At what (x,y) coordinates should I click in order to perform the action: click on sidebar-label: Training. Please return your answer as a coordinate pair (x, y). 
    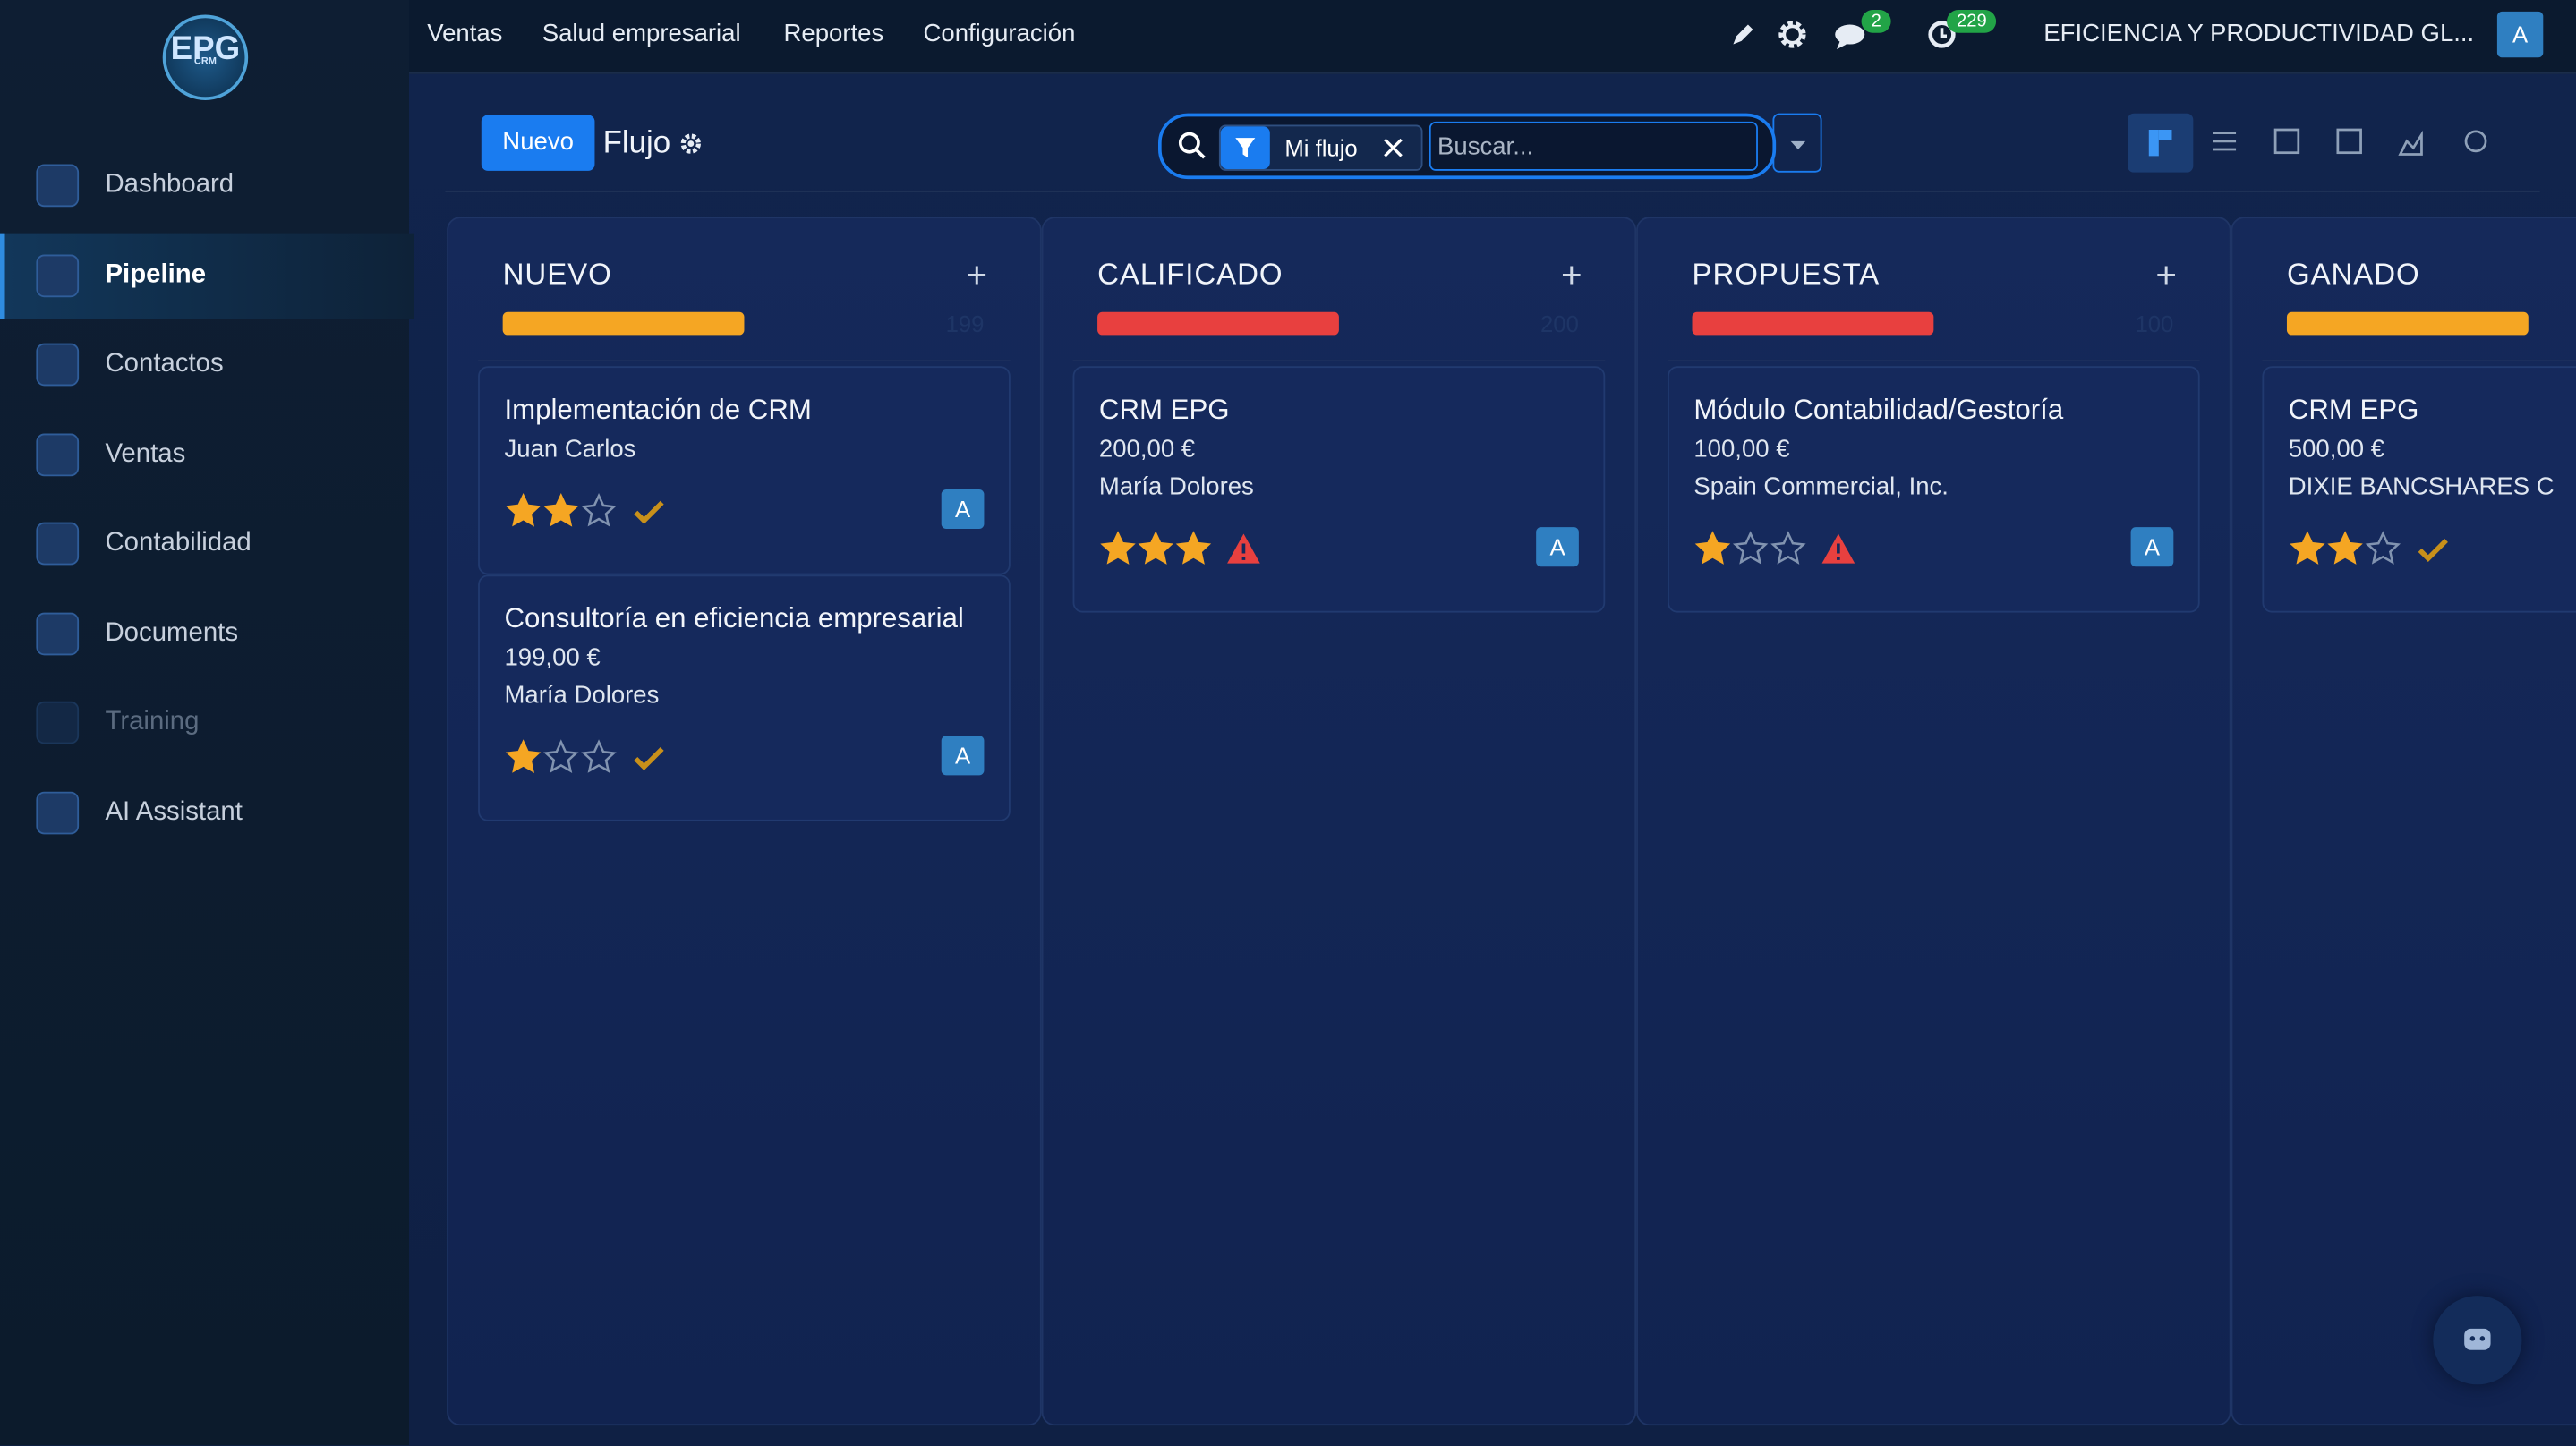
    Looking at the image, I should click on (152, 722).